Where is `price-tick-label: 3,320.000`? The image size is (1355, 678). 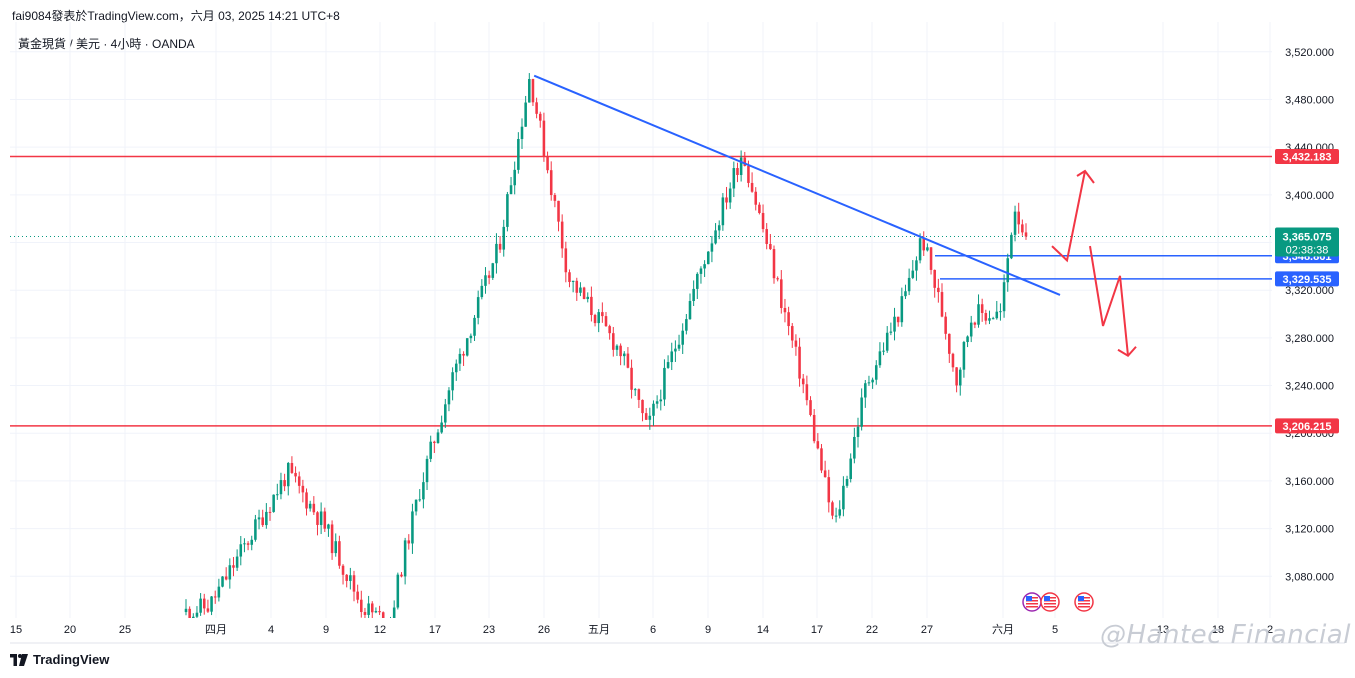
price-tick-label: 3,320.000 is located at coordinates (1309, 291).